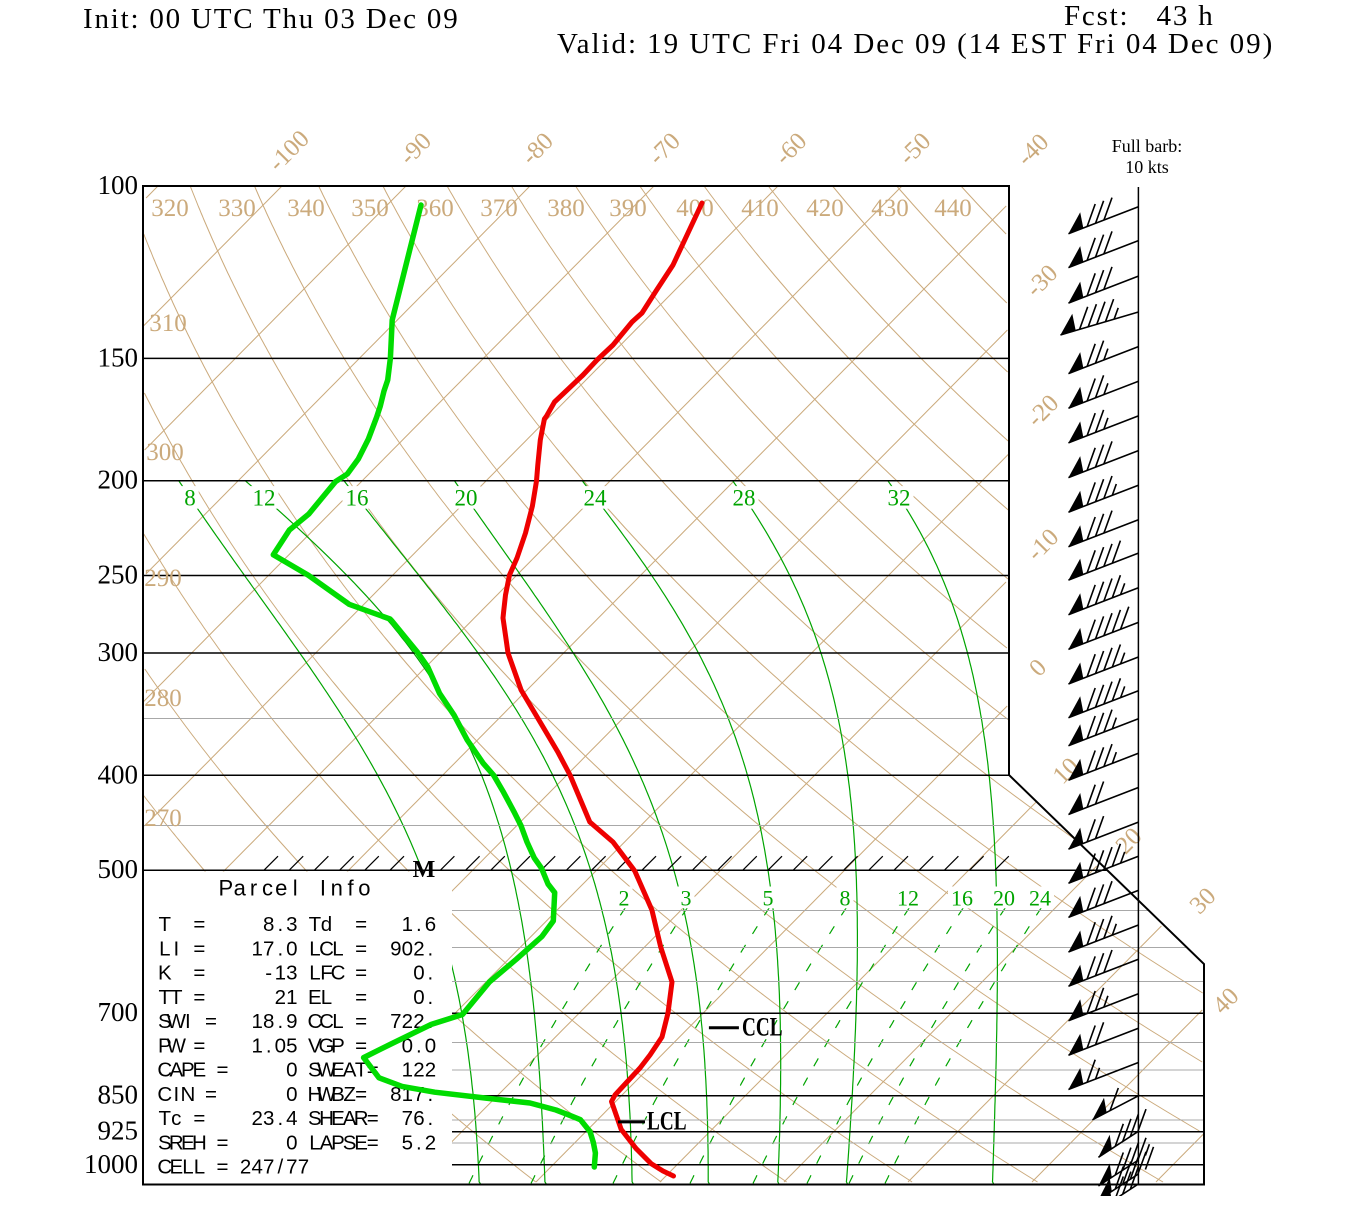 The width and height of the screenshot is (1350, 1205). What do you see at coordinates (315, 1045) in the screenshot?
I see `svg-text: V` at bounding box center [315, 1045].